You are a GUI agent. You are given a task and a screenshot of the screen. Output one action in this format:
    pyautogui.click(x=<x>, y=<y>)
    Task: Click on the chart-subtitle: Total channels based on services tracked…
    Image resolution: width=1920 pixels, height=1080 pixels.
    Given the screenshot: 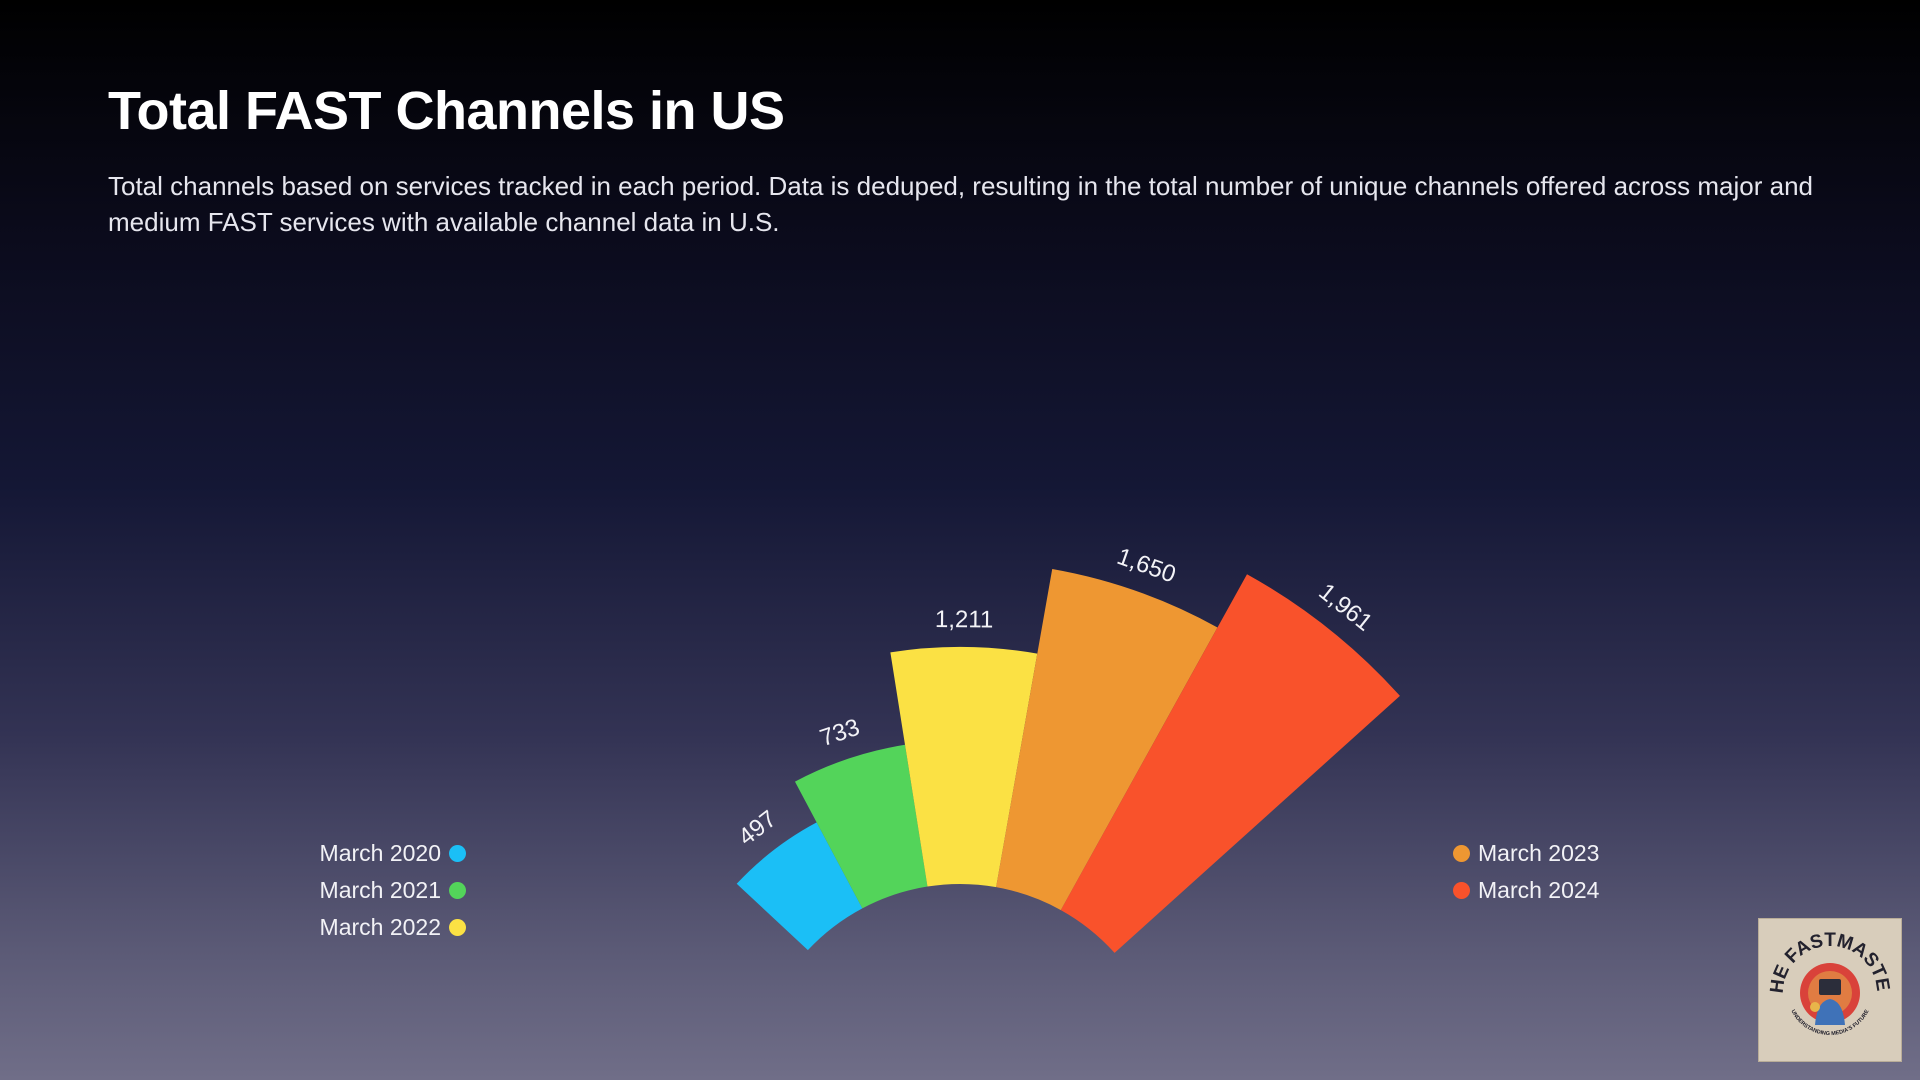 What is the action you would take?
    pyautogui.click(x=961, y=204)
    